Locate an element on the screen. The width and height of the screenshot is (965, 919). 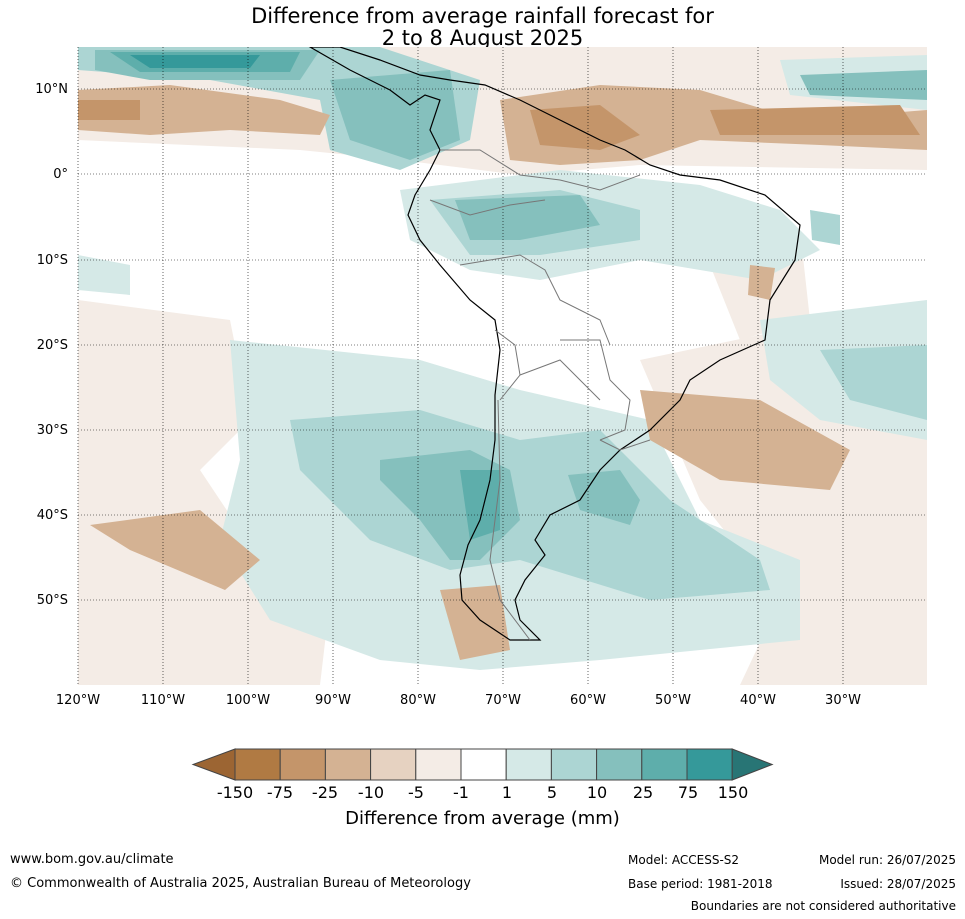
lat-label-30s: 30°S is located at coordinates (52, 430).